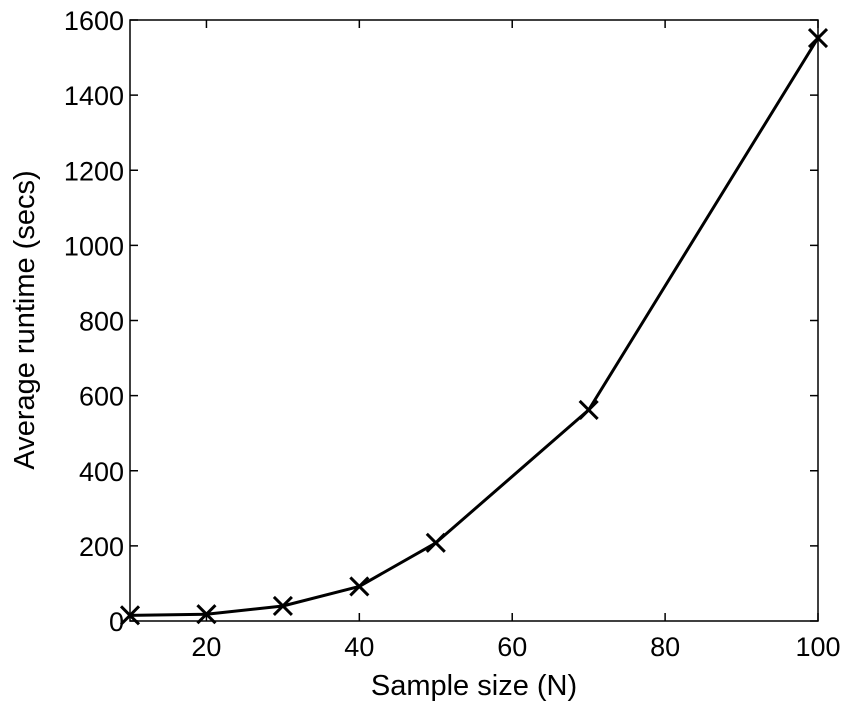 This screenshot has height=705, width=850. What do you see at coordinates (94, 21) in the screenshot?
I see `y-tick-label: 1600` at bounding box center [94, 21].